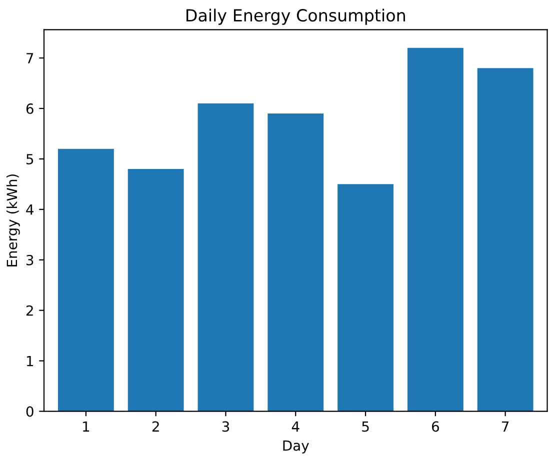 This screenshot has height=457, width=550. I want to click on y-axis-title: Energy (kWh), so click(13, 220).